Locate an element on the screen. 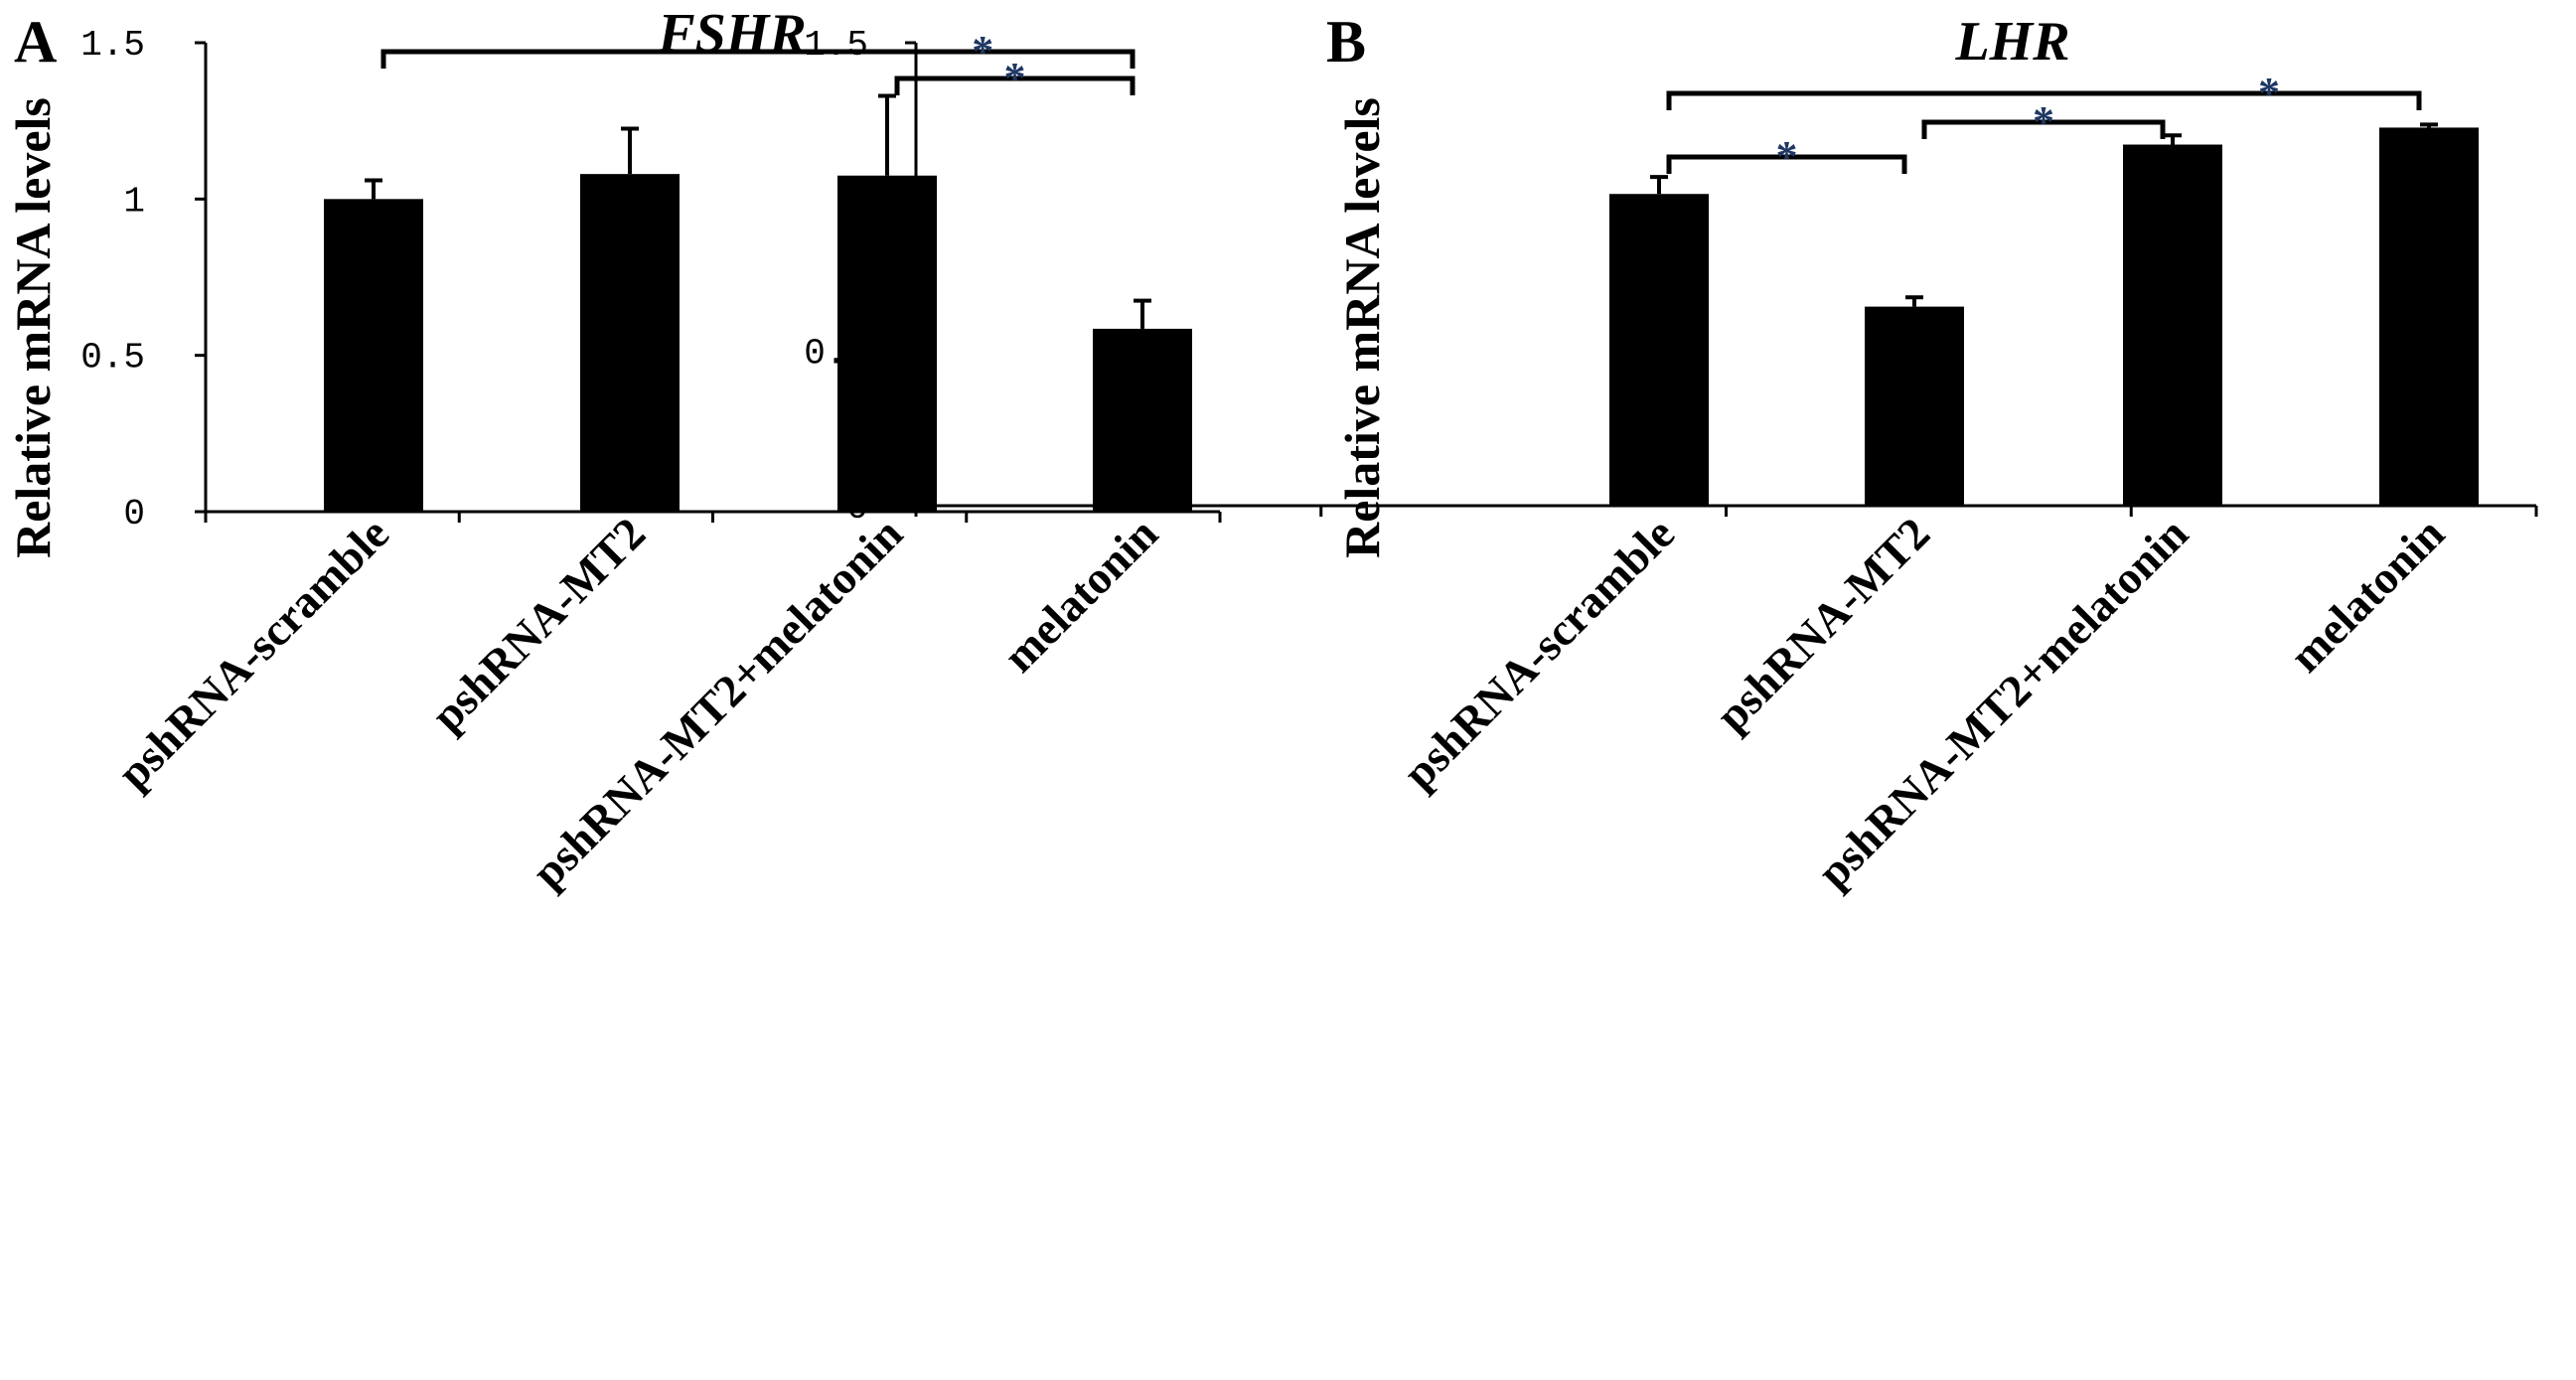  panel-letter: B is located at coordinates (1346, 42).